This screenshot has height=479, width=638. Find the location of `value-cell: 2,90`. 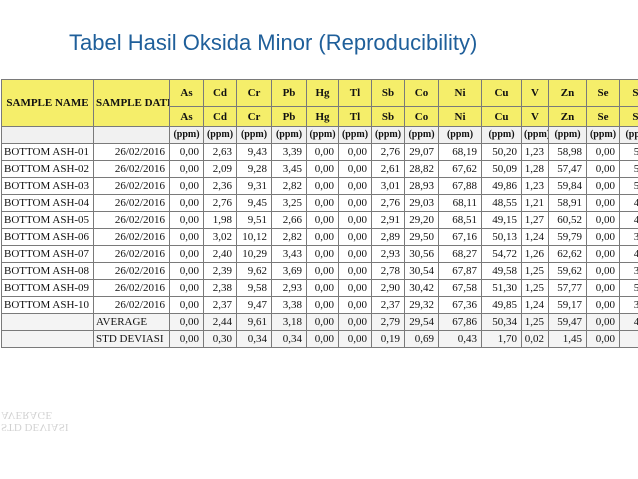

value-cell: 2,90 is located at coordinates (388, 288).